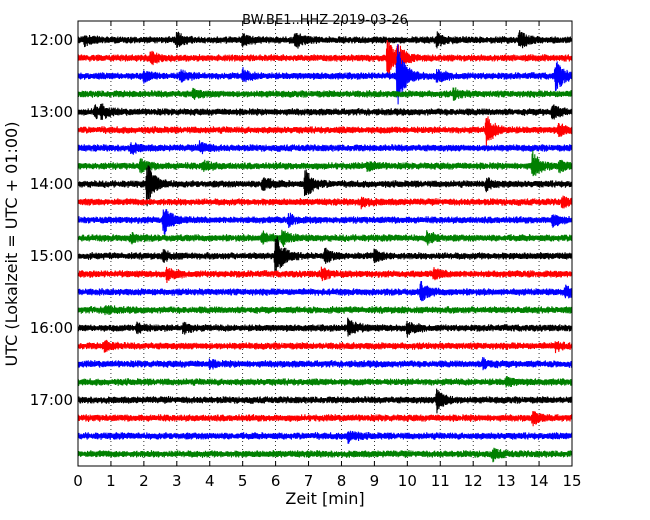 This screenshot has height=520, width=650. What do you see at coordinates (375, 481) in the screenshot?
I see `x-tick-label: 9` at bounding box center [375, 481].